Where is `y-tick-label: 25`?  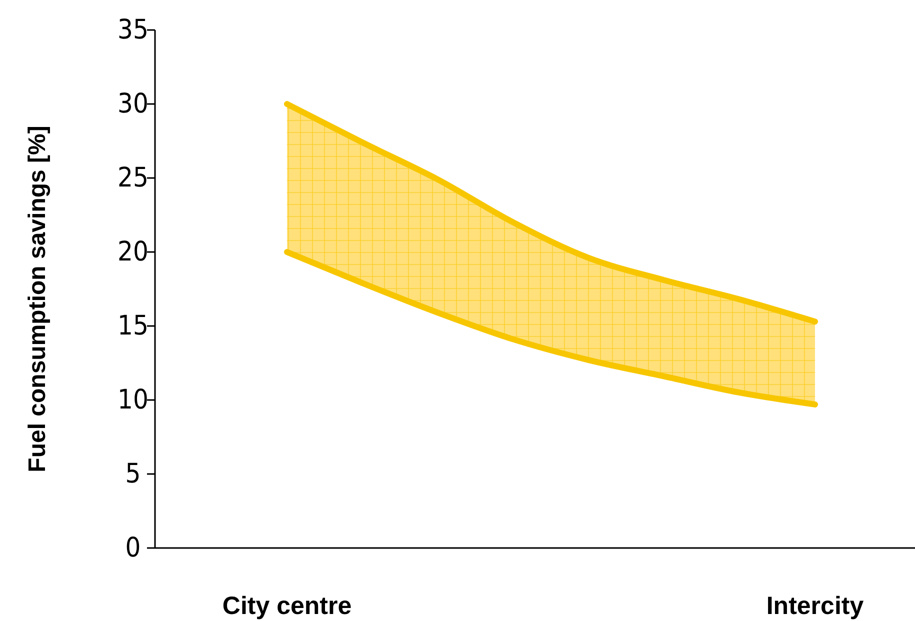
y-tick-label: 25 is located at coordinates (133, 178).